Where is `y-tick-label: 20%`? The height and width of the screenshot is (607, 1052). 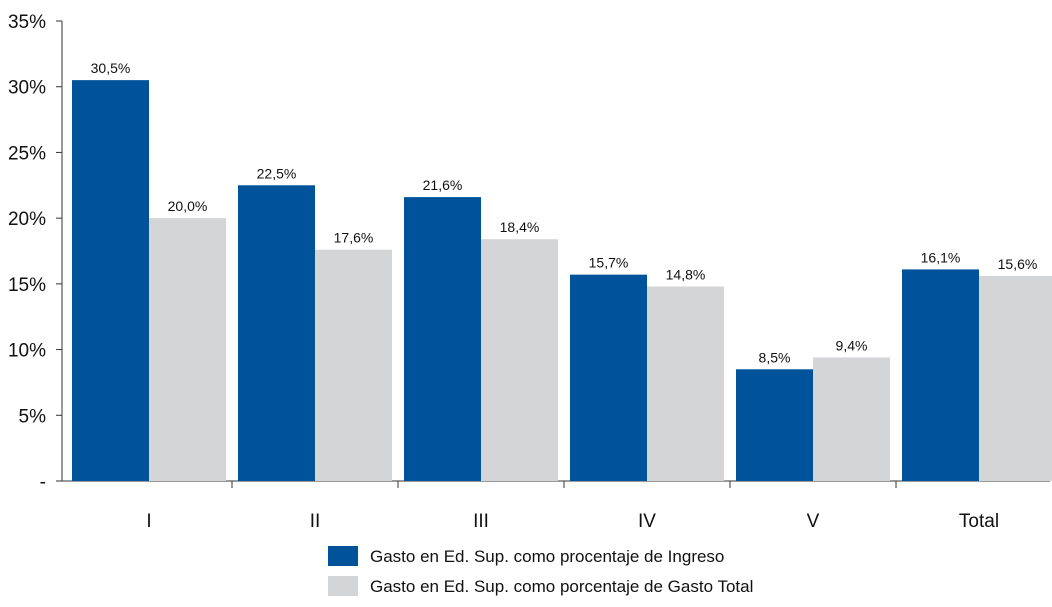
y-tick-label: 20% is located at coordinates (27, 219).